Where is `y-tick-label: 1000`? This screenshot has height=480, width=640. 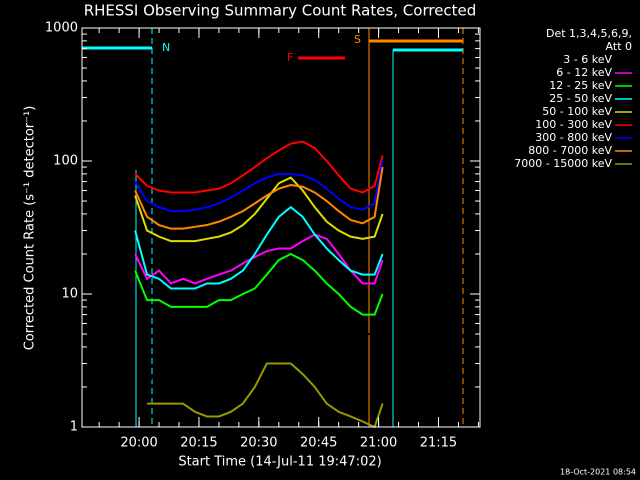 y-tick-label: 1000 is located at coordinates (61, 28).